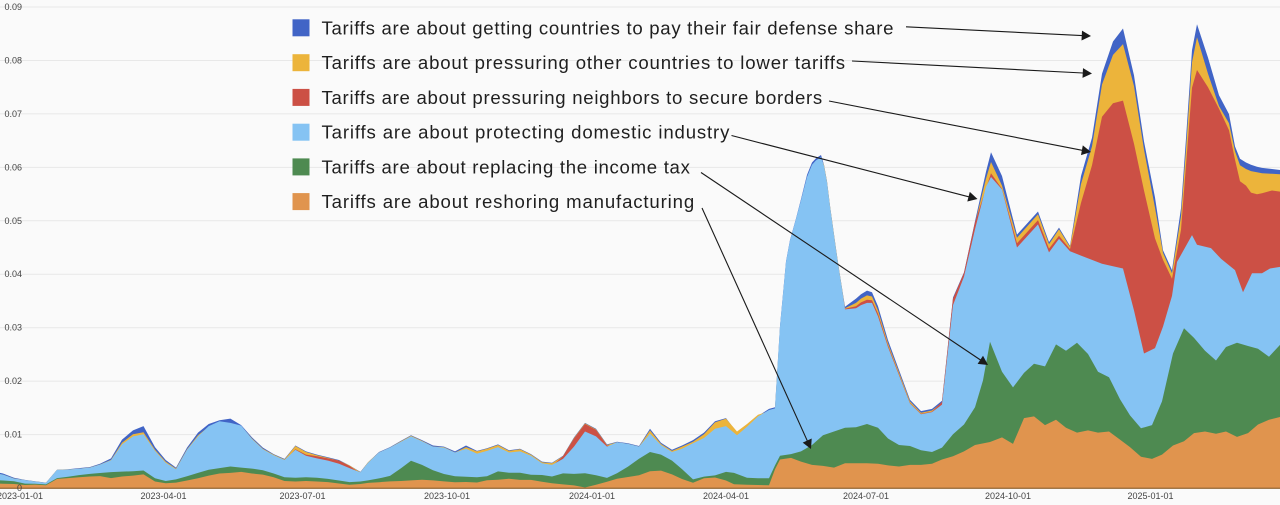 The width and height of the screenshot is (1280, 505). Describe the element at coordinates (13, 61) in the screenshot. I see `svg-text: 0.08` at that location.